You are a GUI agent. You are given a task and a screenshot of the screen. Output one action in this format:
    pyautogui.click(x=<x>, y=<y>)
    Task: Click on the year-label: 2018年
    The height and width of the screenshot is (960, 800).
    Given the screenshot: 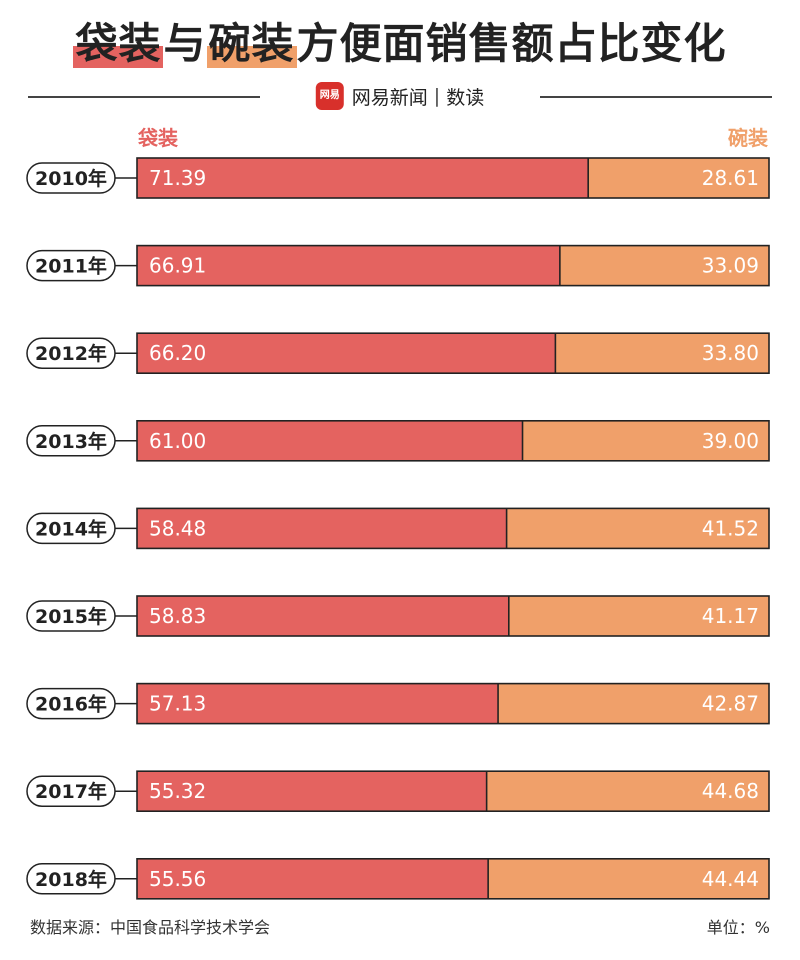 What is the action you would take?
    pyautogui.click(x=71, y=879)
    